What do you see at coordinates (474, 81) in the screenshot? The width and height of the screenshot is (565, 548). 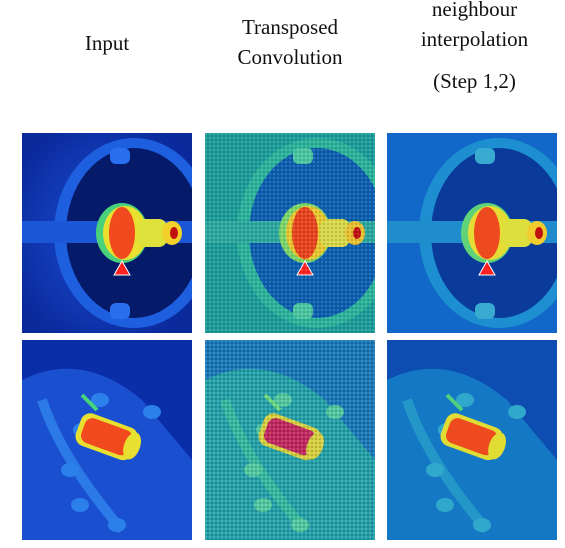 I see `column-label-ni-step: (Step 1,2)` at bounding box center [474, 81].